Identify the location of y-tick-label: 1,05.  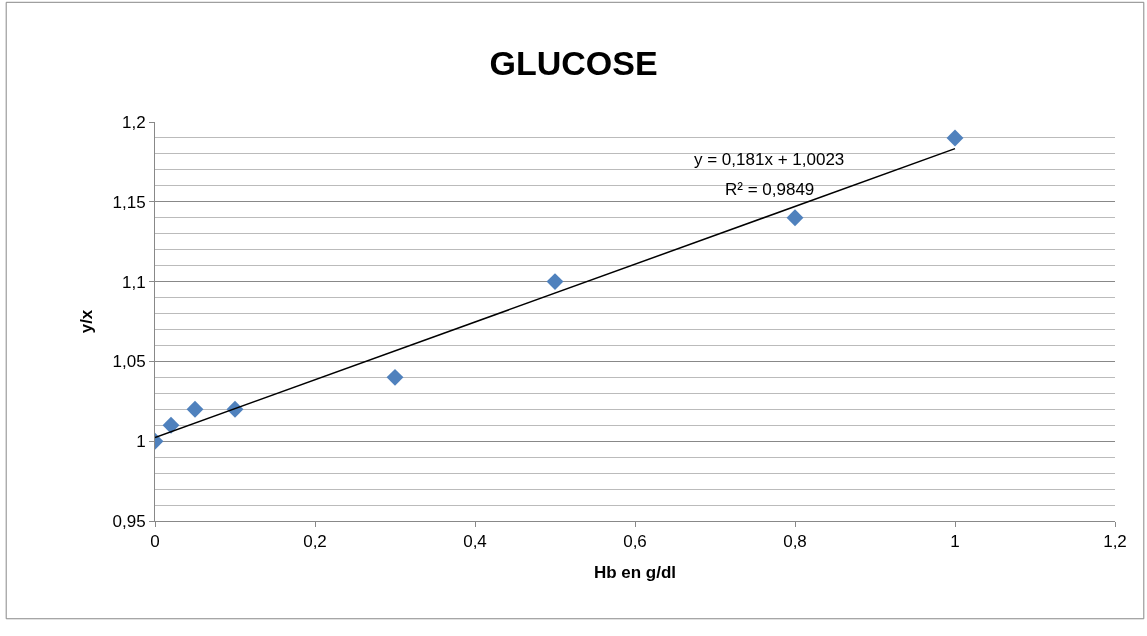
(129, 362).